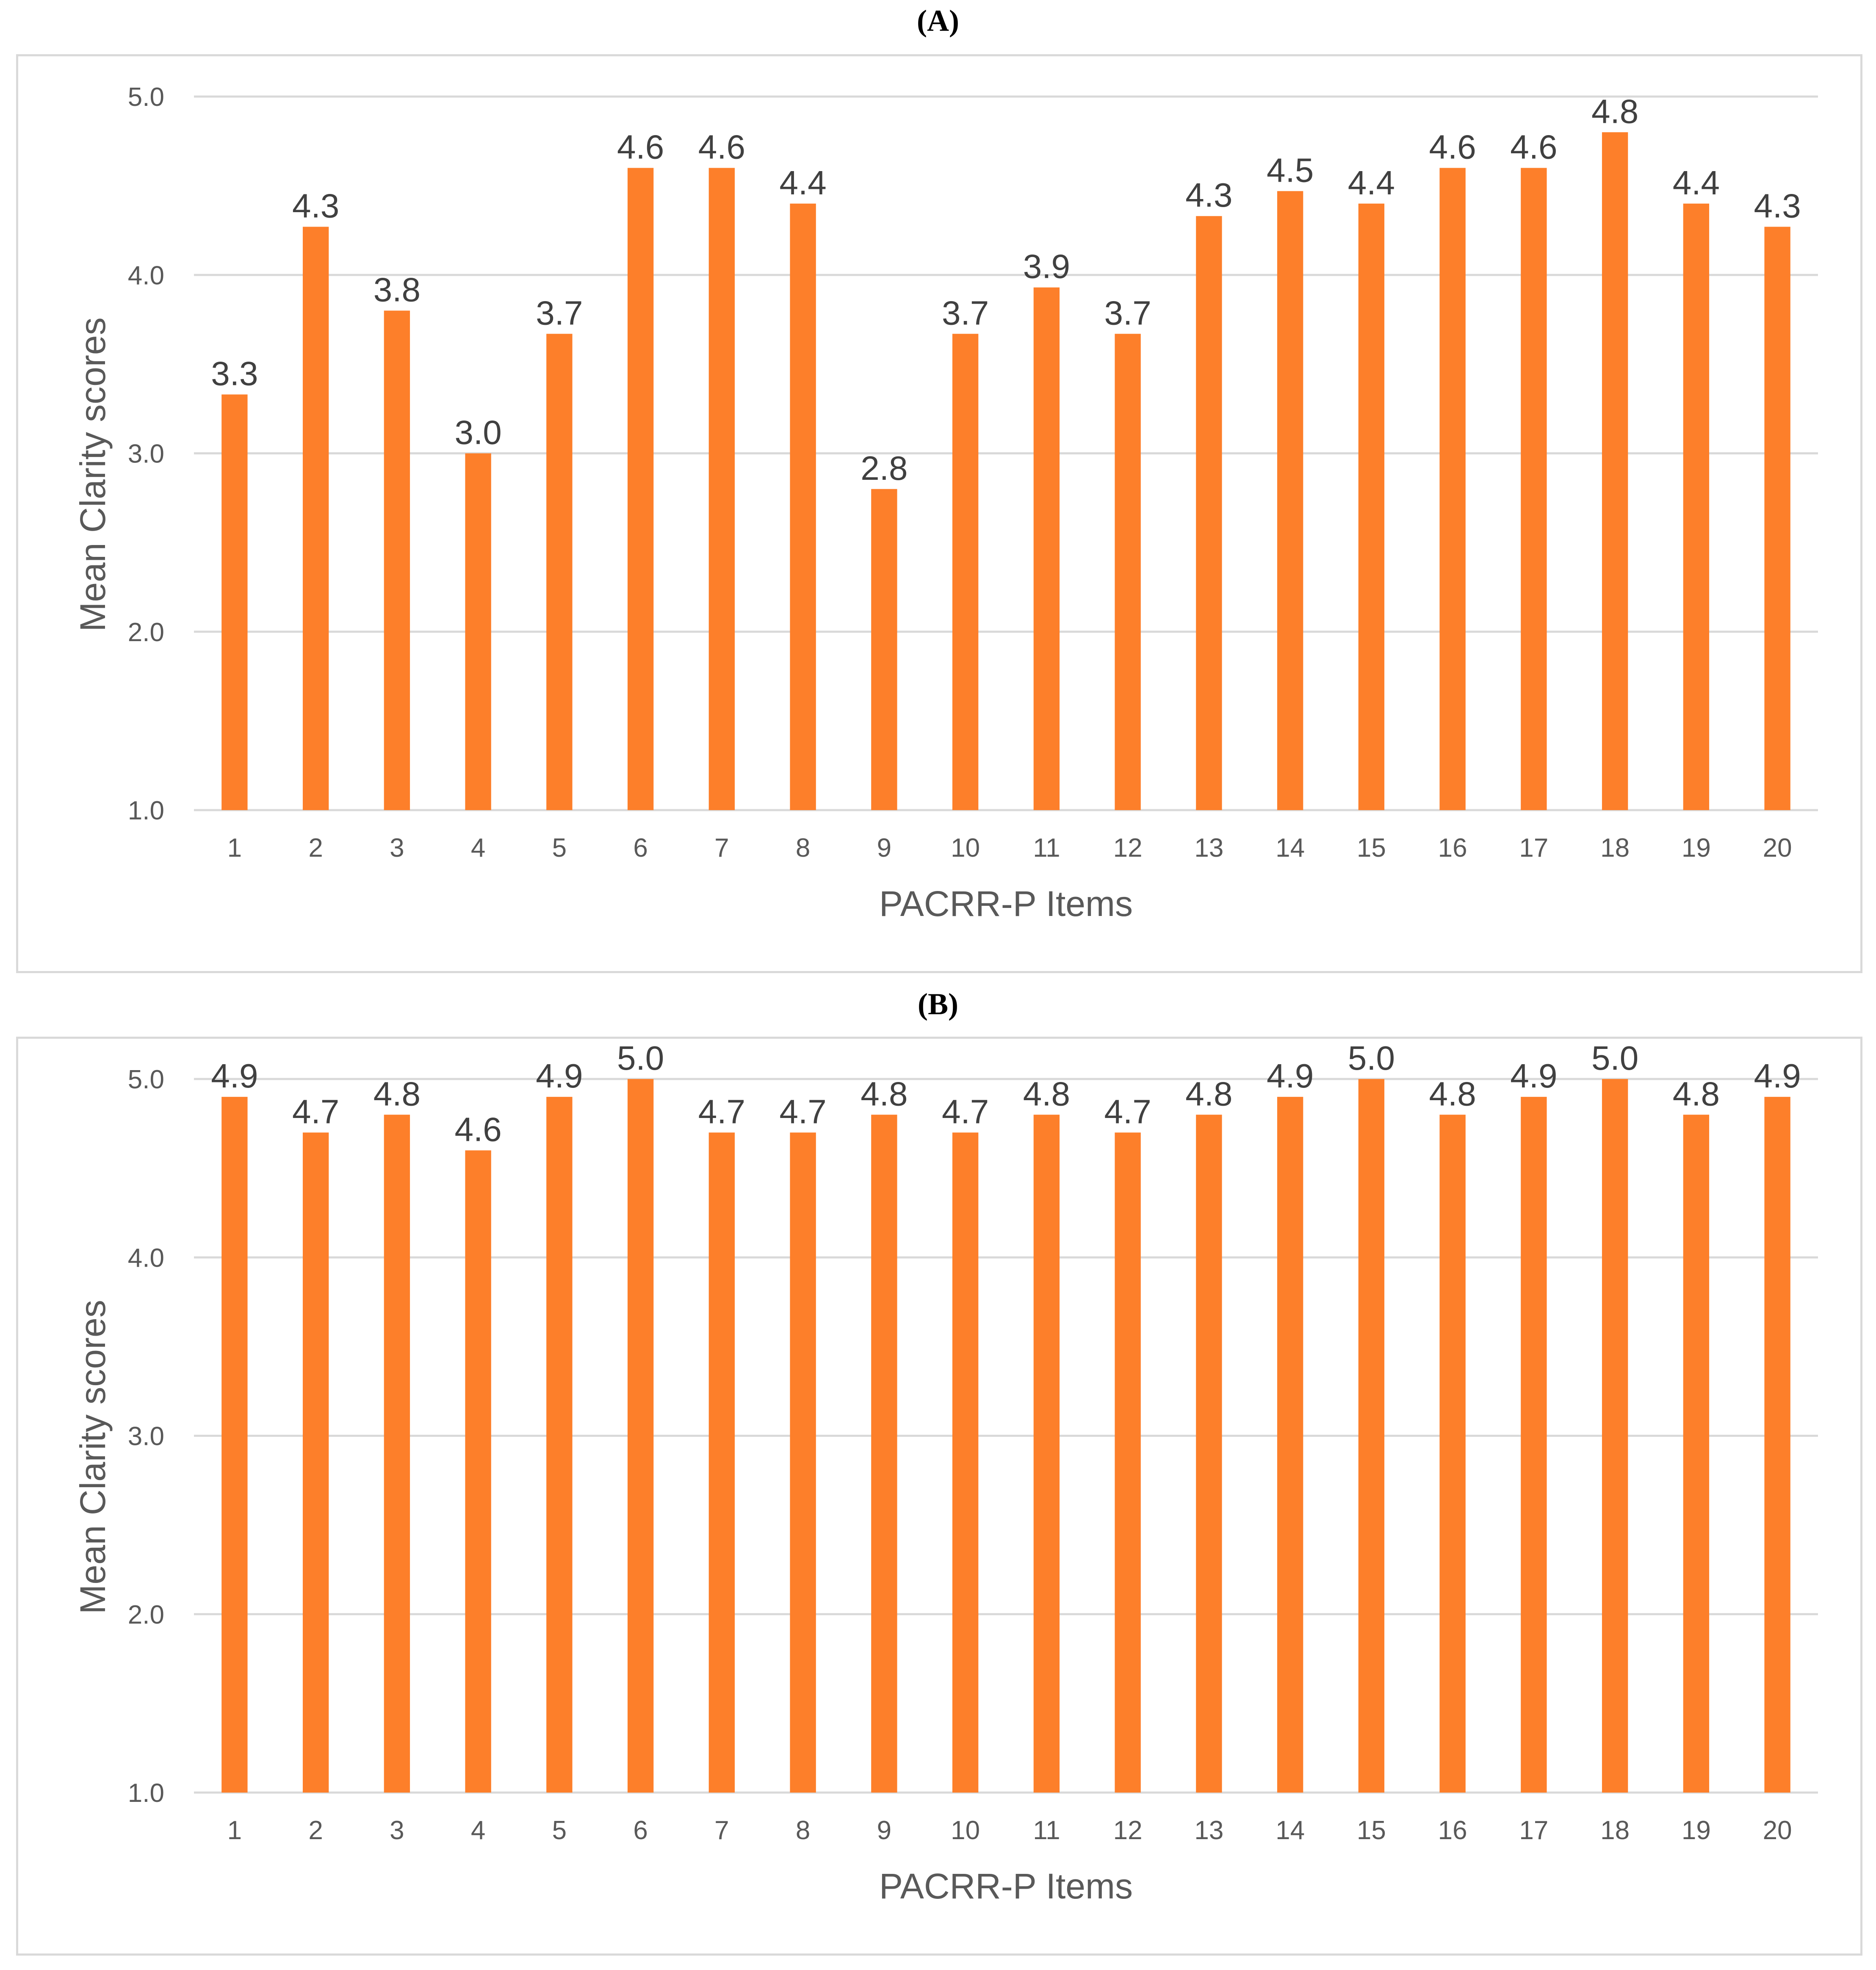 The image size is (1876, 1970). I want to click on chart-b-xtick-label: 15, so click(1371, 1830).